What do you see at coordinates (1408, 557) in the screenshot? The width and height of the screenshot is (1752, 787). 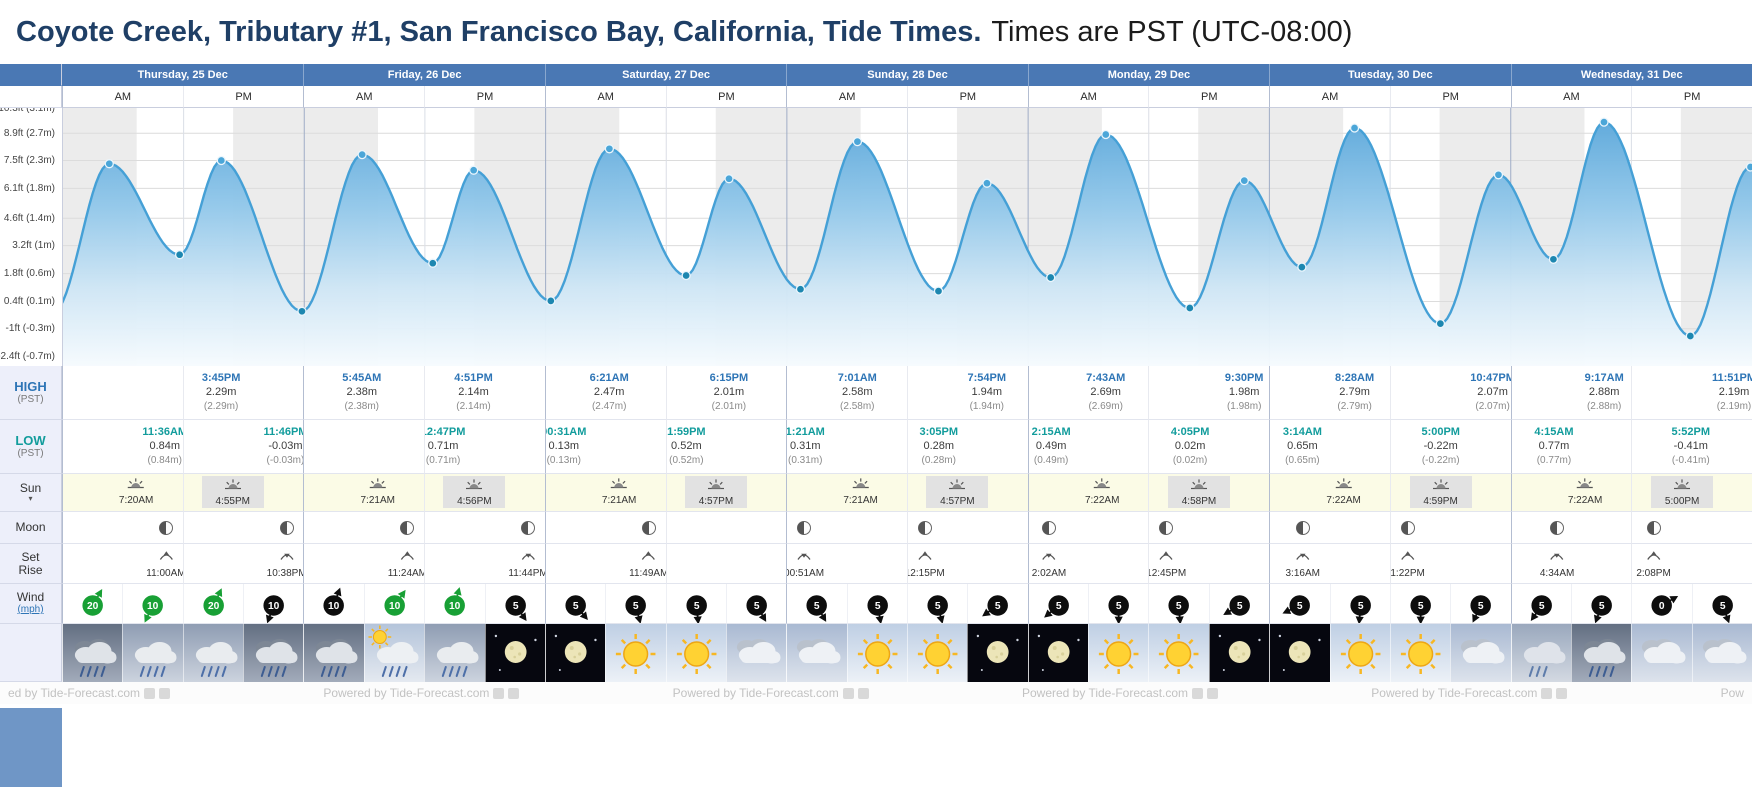 I see `moon-rise-icon` at bounding box center [1408, 557].